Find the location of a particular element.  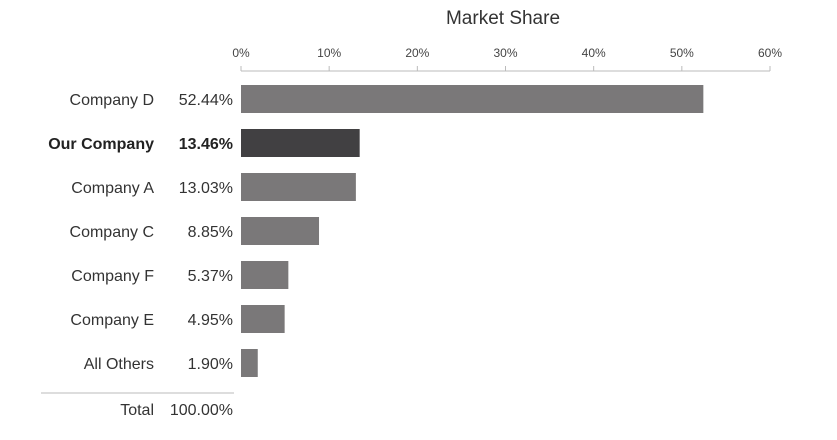

value-label: 52.44% is located at coordinates (206, 100).